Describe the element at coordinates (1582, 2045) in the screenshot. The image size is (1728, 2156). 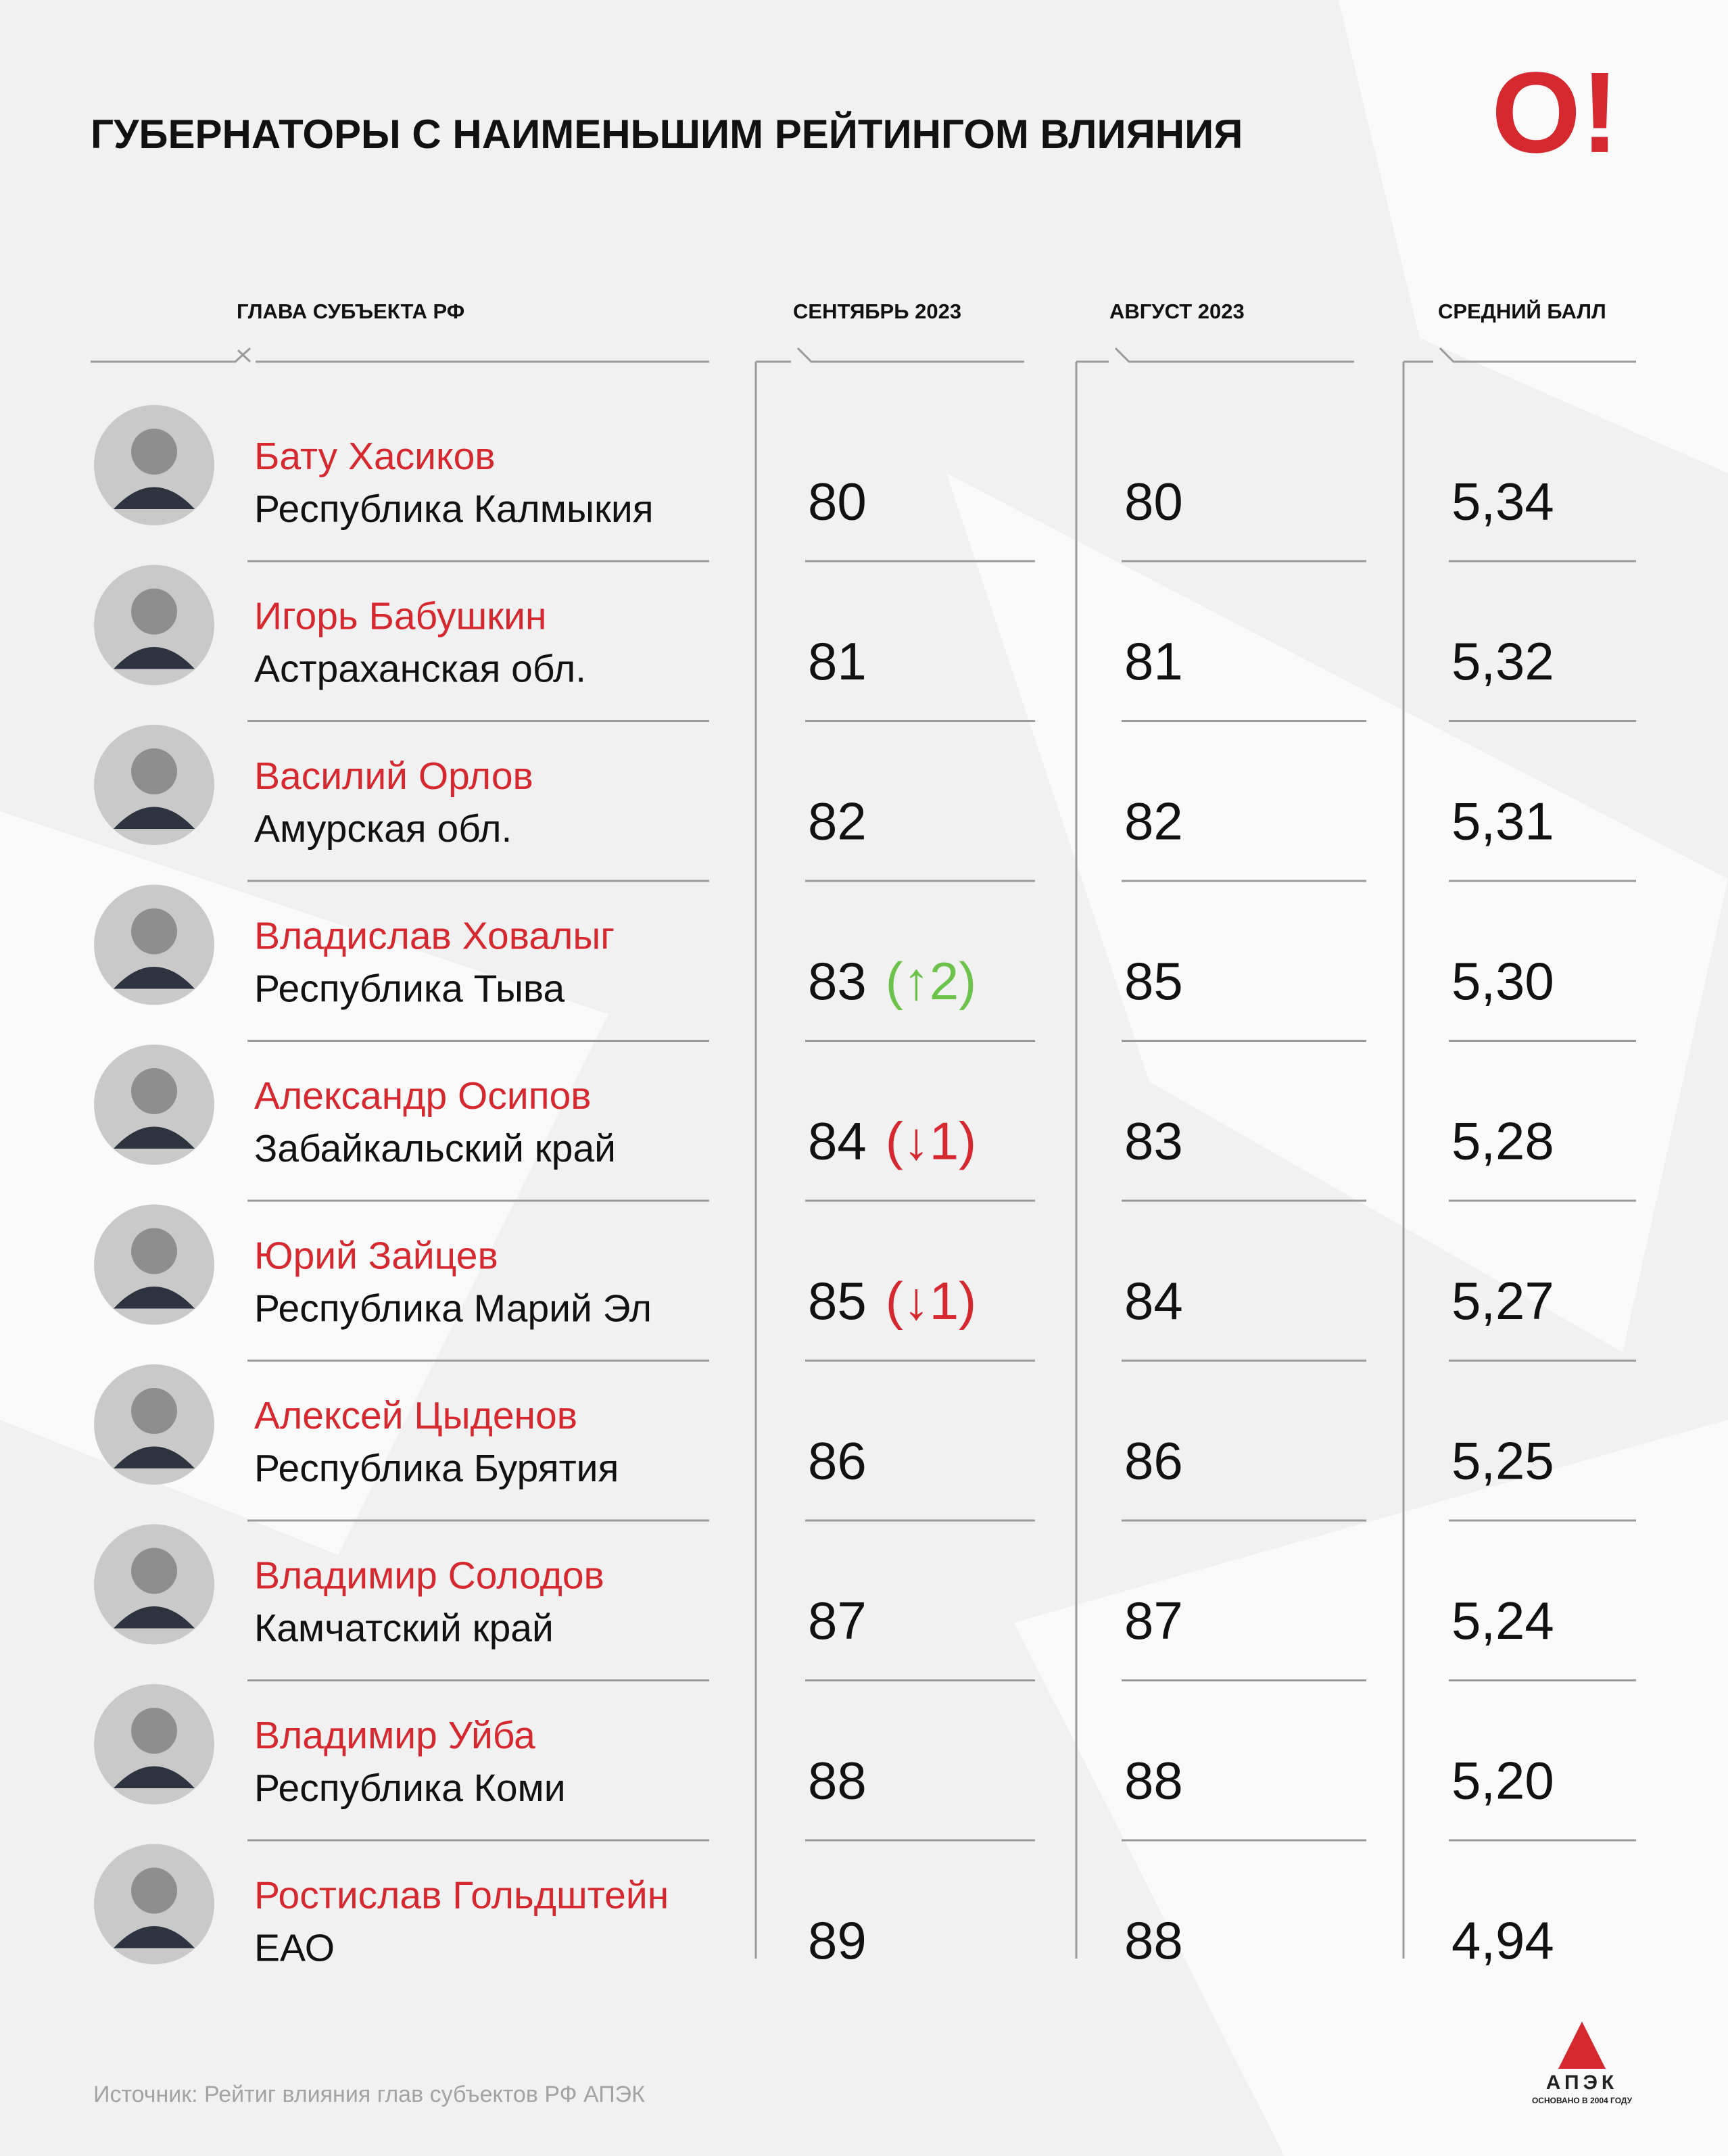
I see `brand-mark` at that location.